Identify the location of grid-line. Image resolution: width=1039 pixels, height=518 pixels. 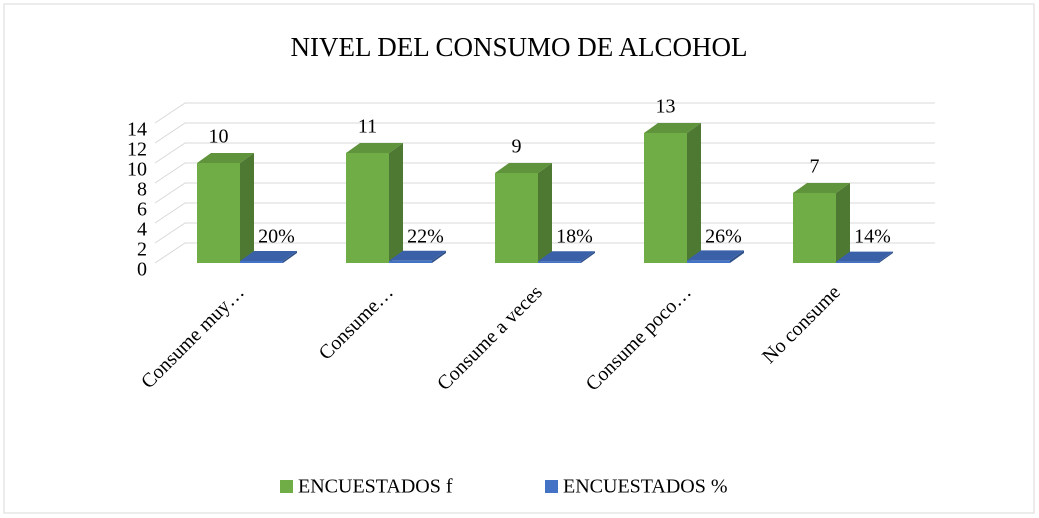
(544, 113).